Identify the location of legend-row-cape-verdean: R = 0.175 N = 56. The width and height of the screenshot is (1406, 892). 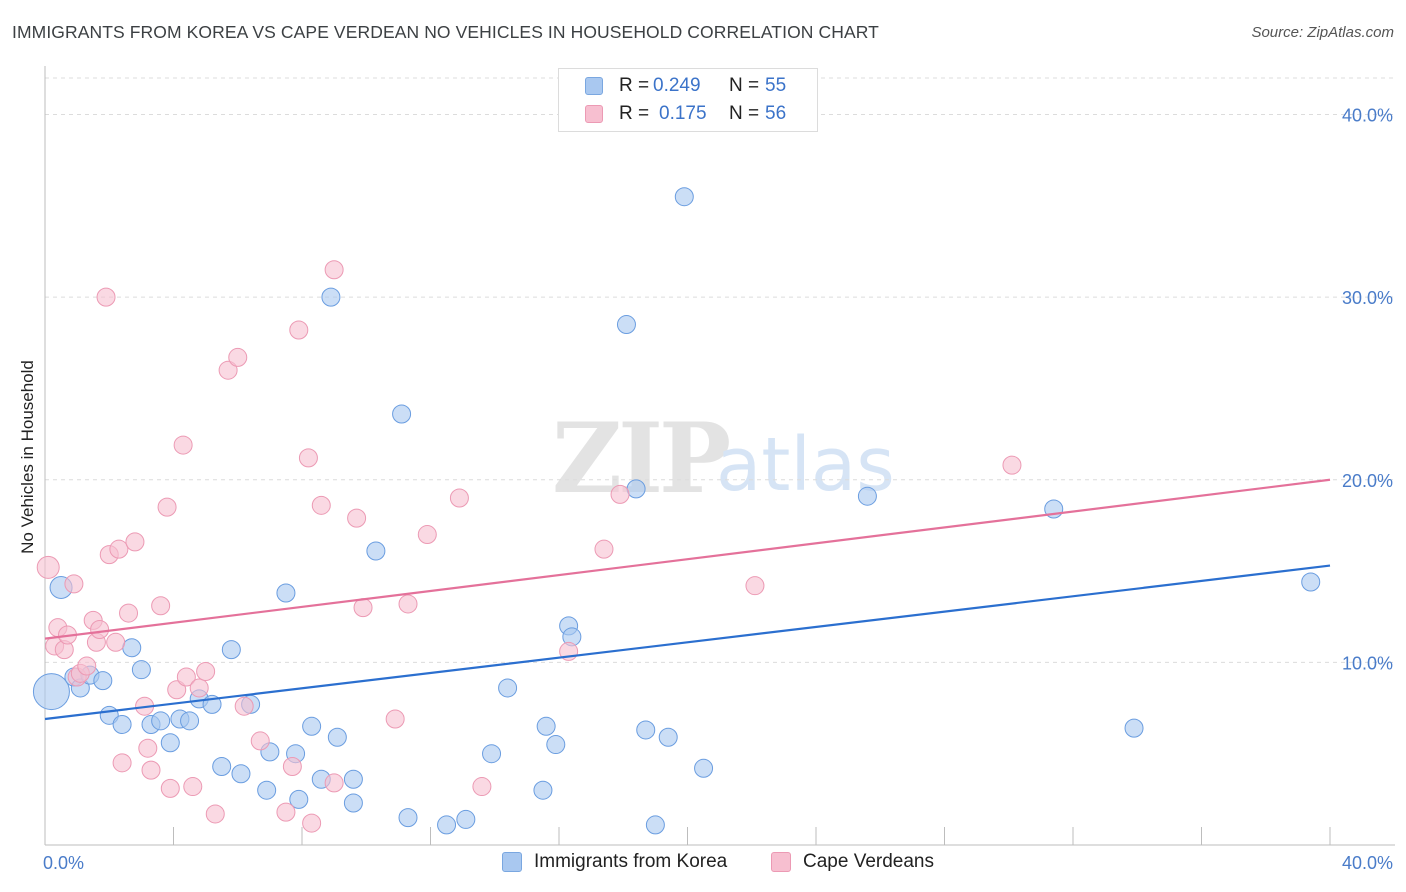
(685, 114).